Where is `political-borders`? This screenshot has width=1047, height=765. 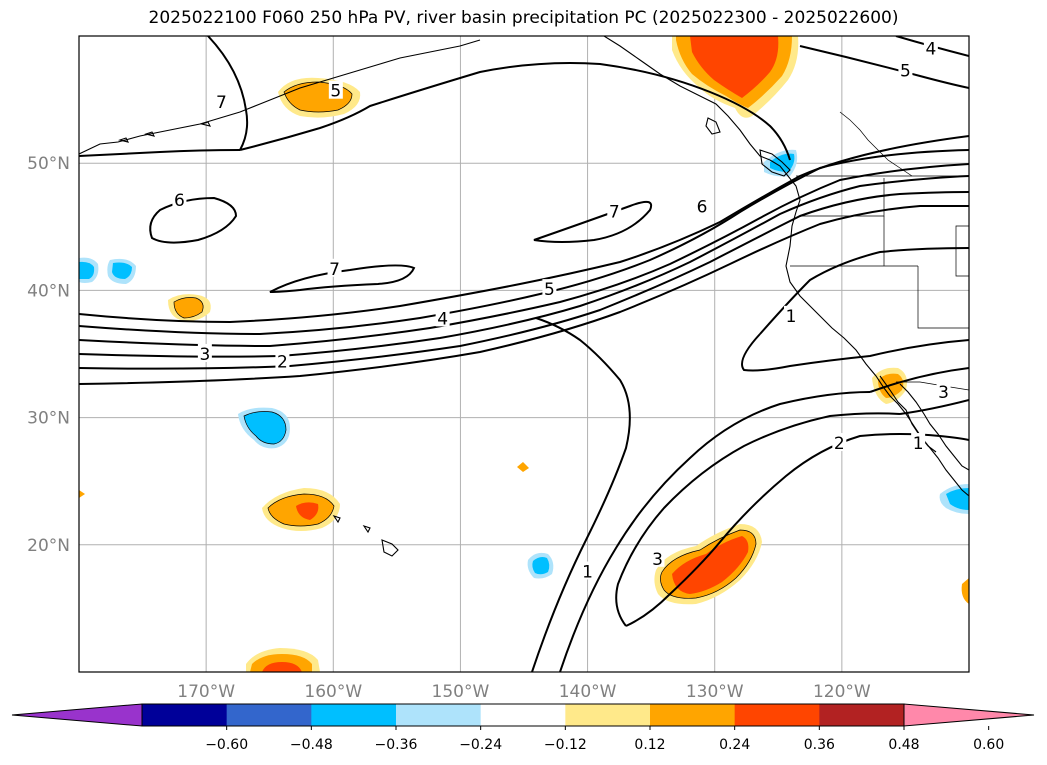 political-borders is located at coordinates (879, 251).